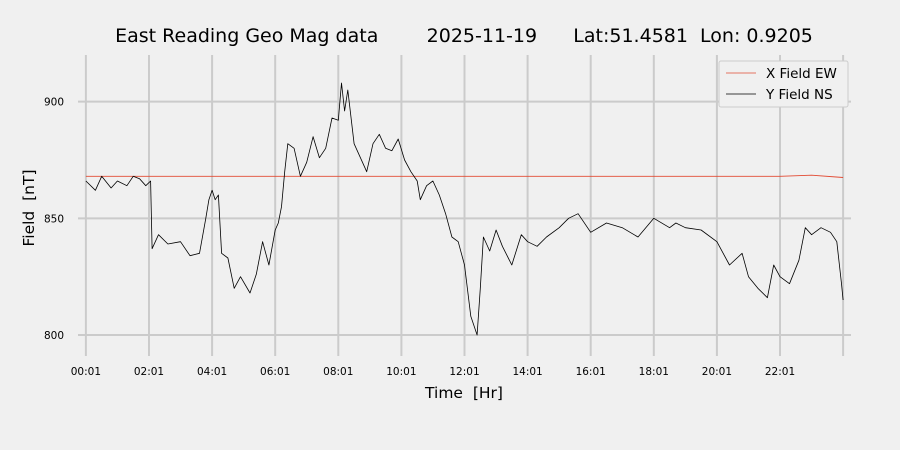 The width and height of the screenshot is (900, 450). Describe the element at coordinates (801, 74) in the screenshot. I see `legend-label-x-field: X Field EW` at that location.